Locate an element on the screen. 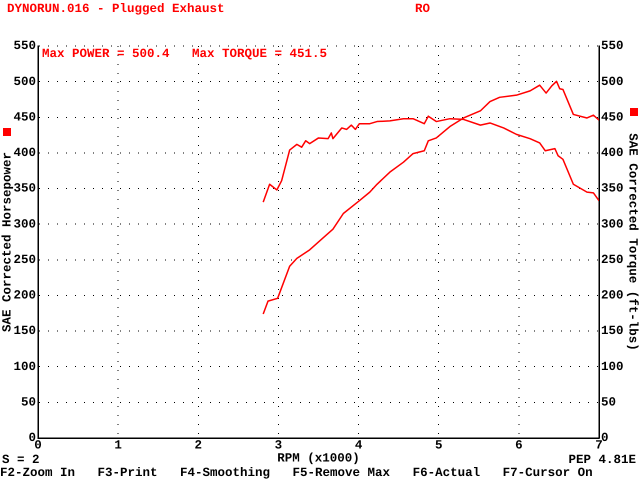 The image size is (640, 480). y-tick-label: 250 is located at coordinates (24, 259).